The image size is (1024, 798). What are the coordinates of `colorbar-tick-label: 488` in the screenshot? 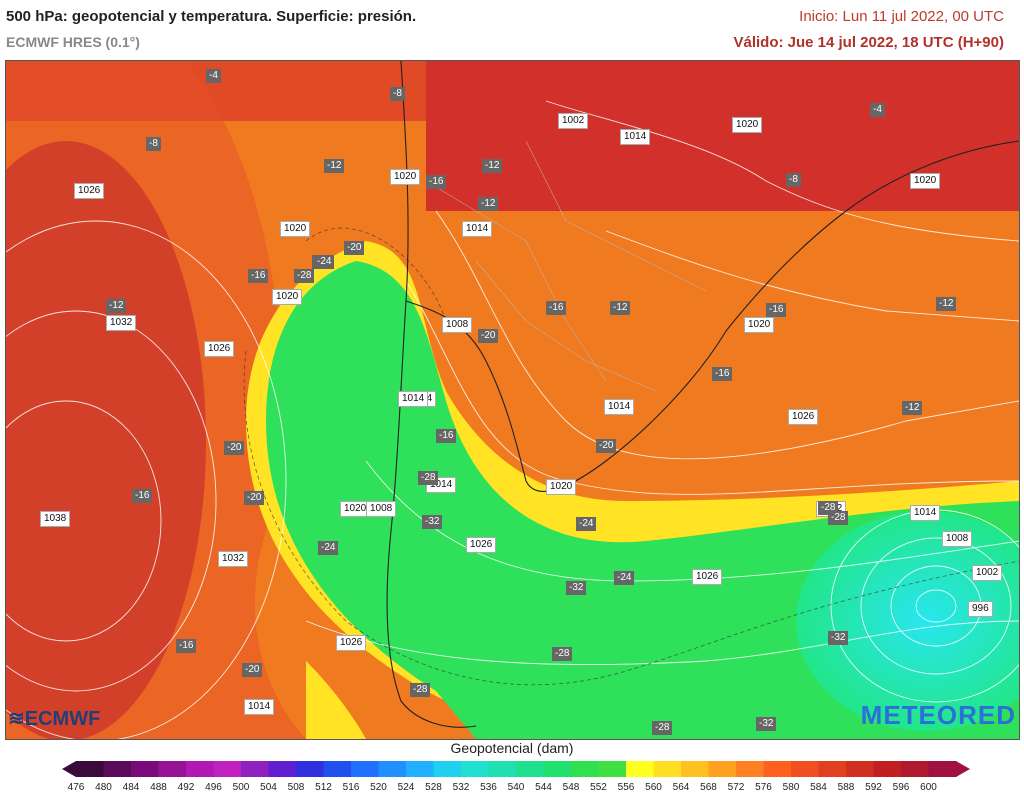 It's located at (158, 787).